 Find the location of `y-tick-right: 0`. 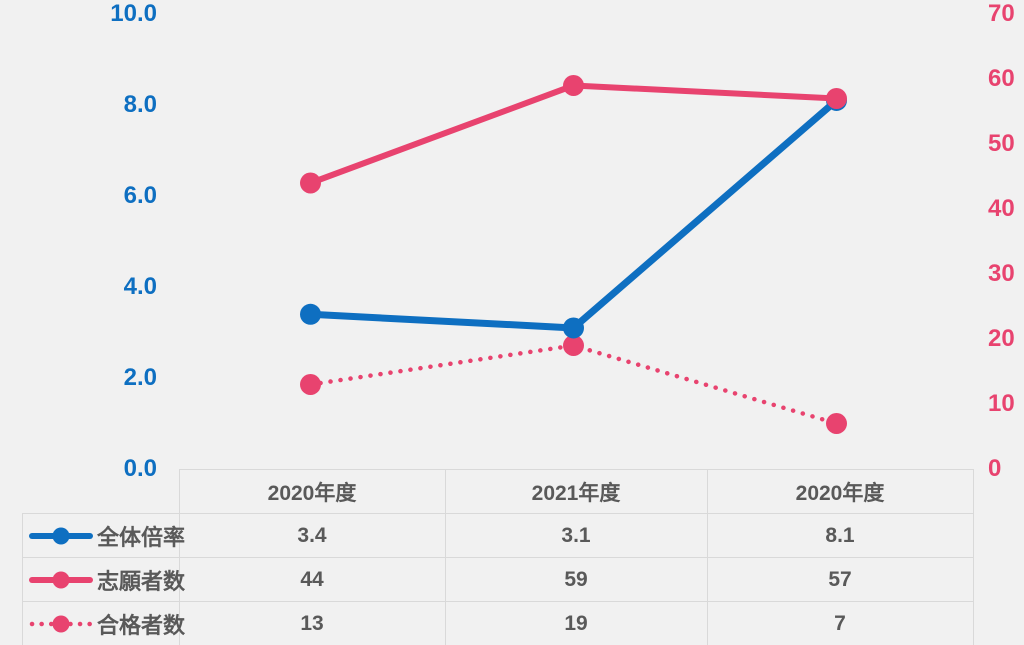

y-tick-right: 0 is located at coordinates (995, 468).